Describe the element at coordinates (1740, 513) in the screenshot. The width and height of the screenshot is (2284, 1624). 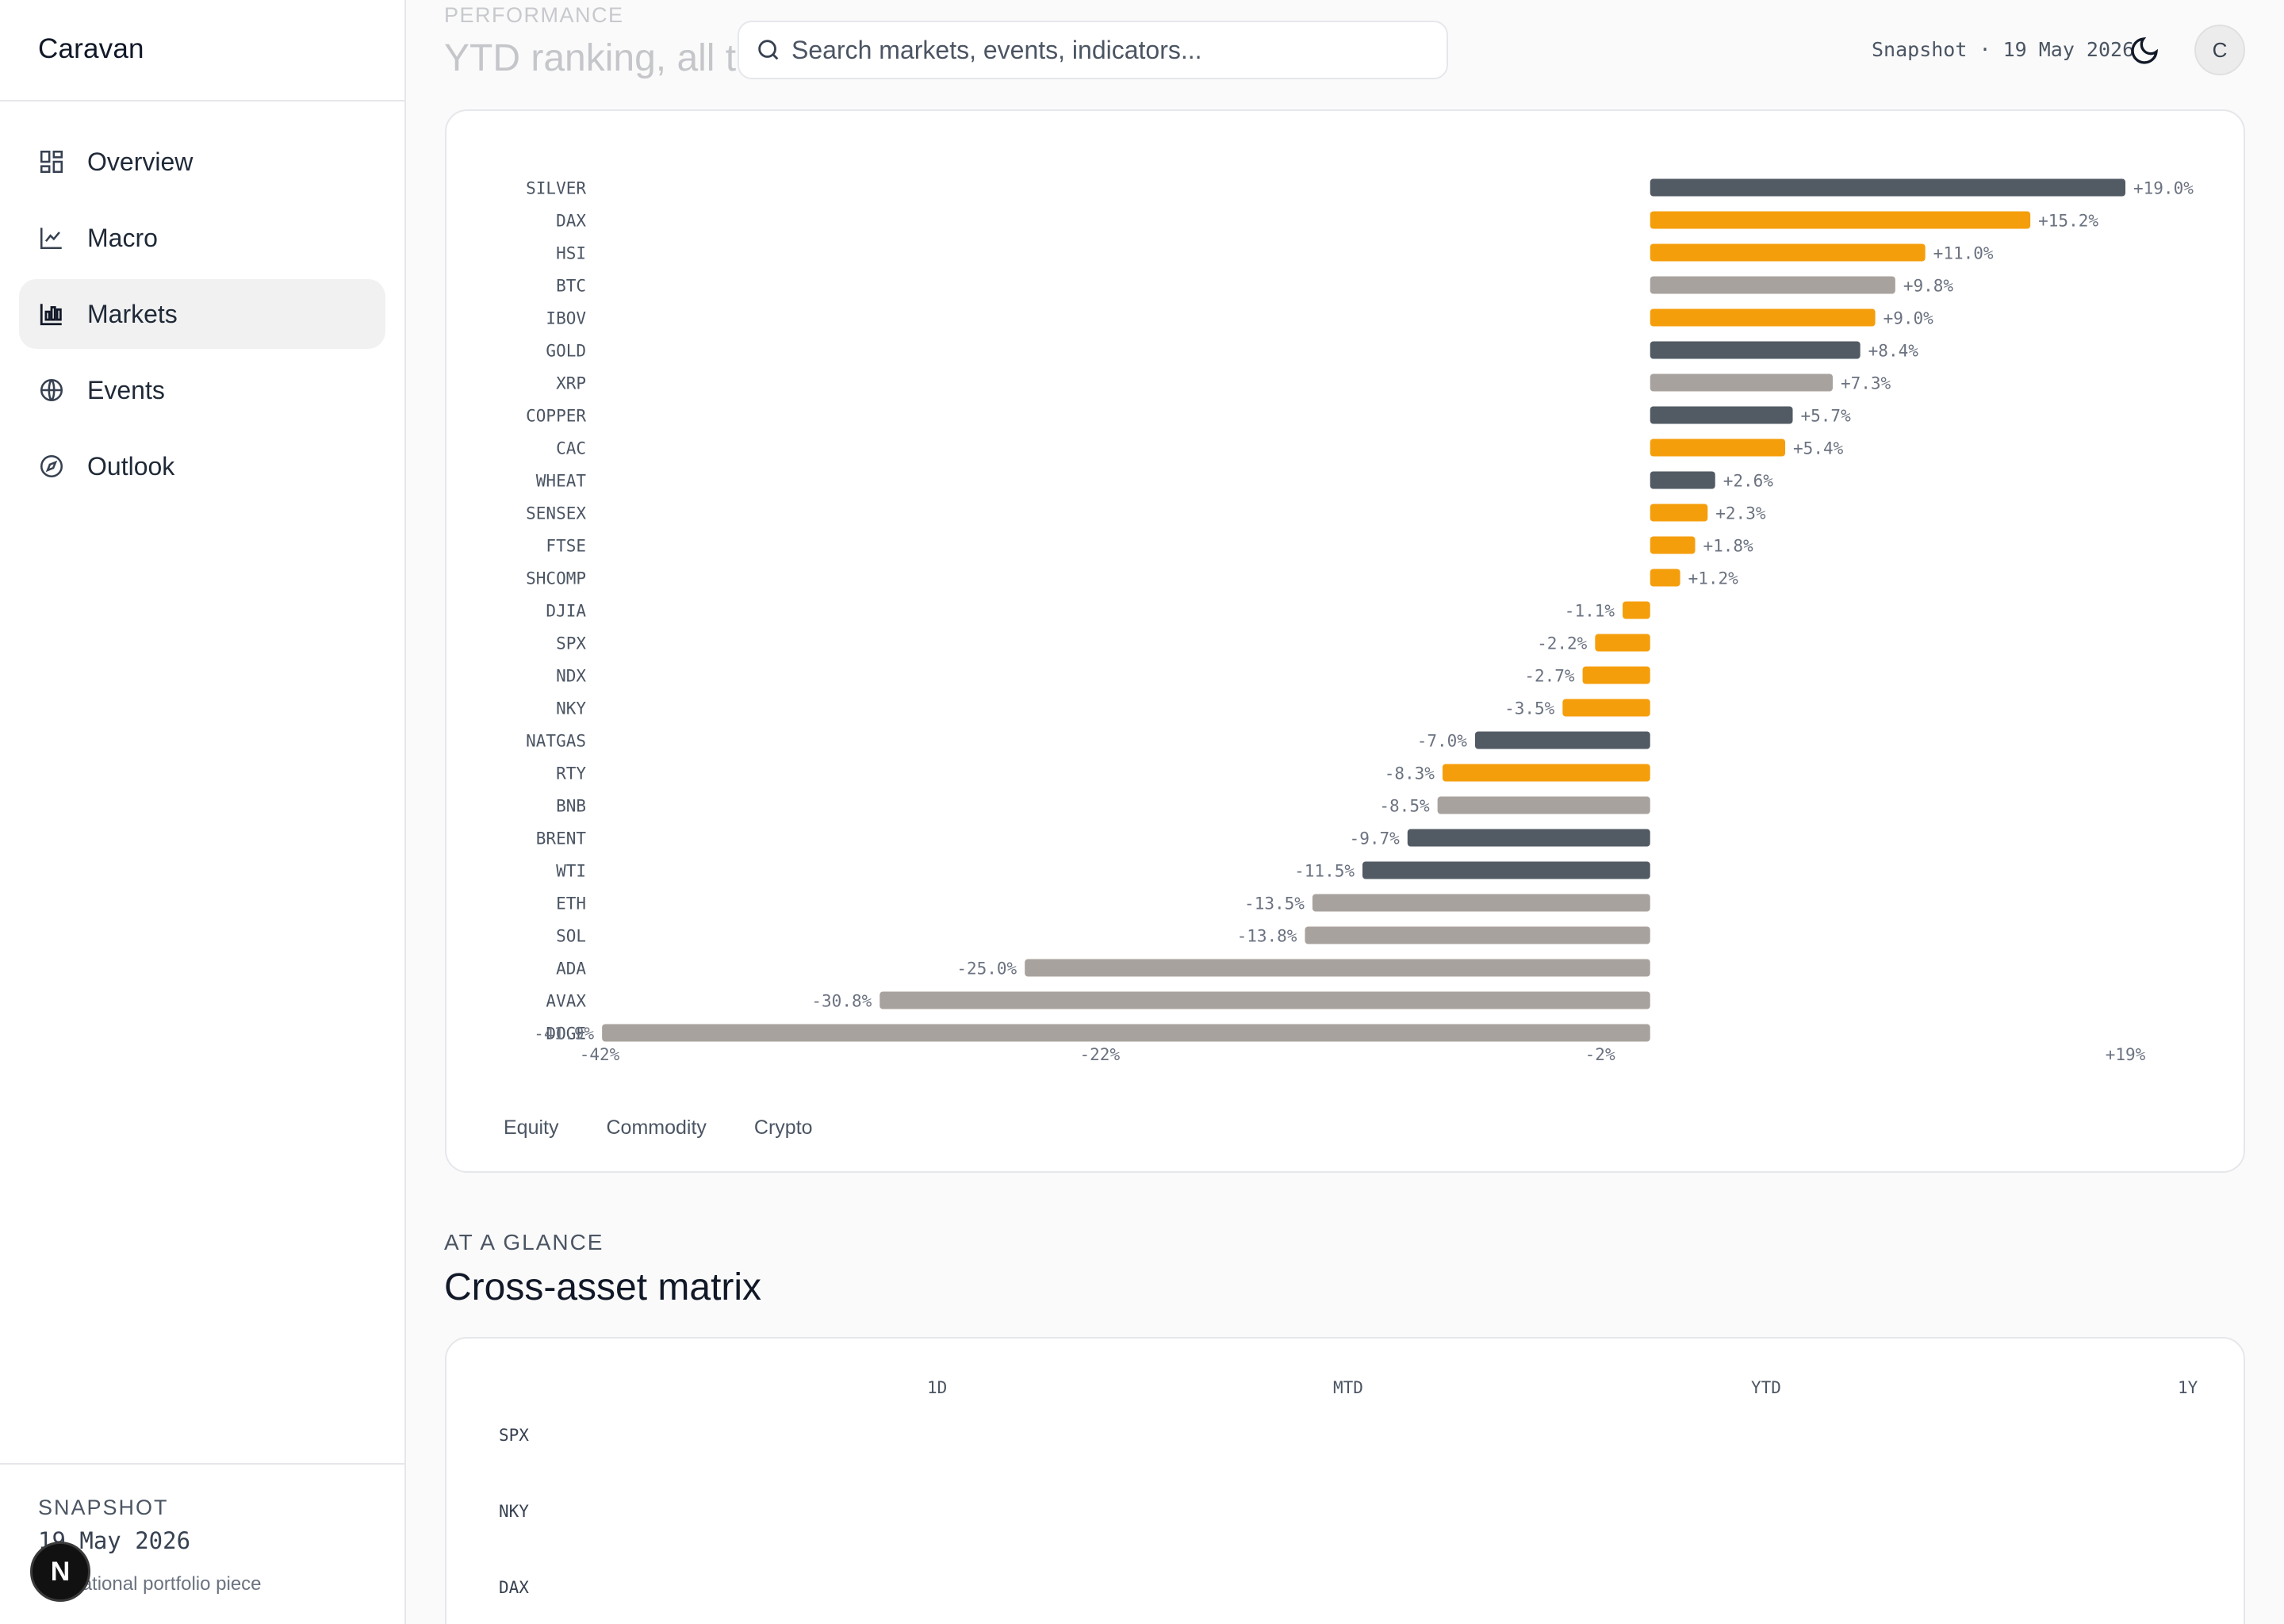
I see `value-label: +2.3%` at that location.